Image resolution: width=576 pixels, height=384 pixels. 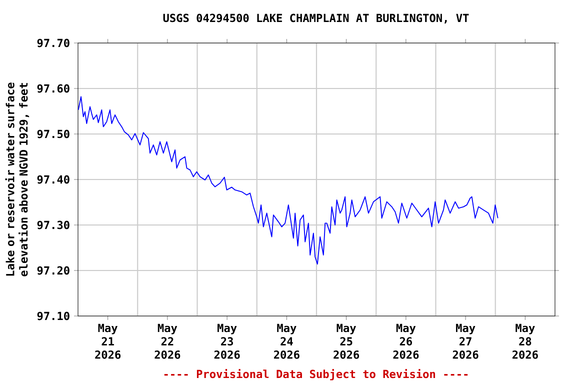 What do you see at coordinates (53, 43) in the screenshot?
I see `y-tick-label: 97.70` at bounding box center [53, 43].